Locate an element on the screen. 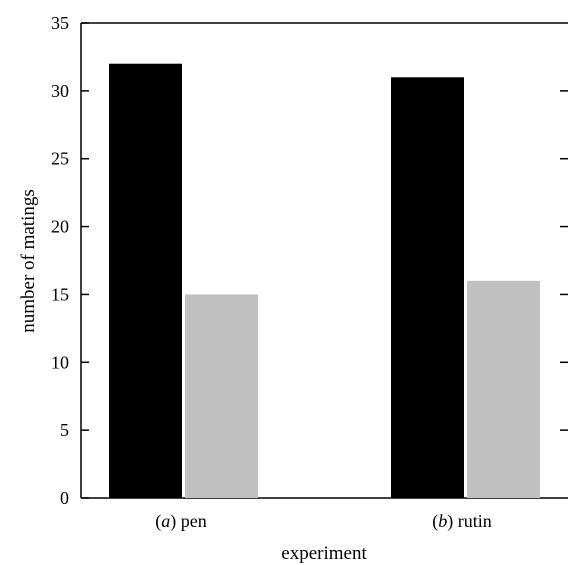 Image resolution: width=572 pixels, height=565 pixels. y-tick-label: 35 is located at coordinates (60, 23).